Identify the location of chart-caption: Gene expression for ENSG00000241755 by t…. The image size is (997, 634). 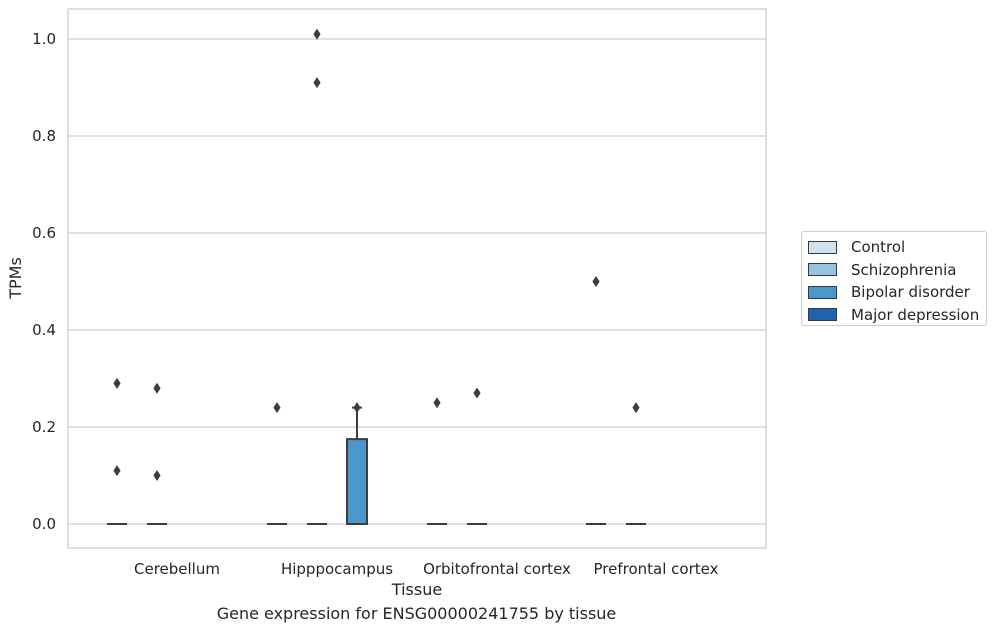
(416, 613).